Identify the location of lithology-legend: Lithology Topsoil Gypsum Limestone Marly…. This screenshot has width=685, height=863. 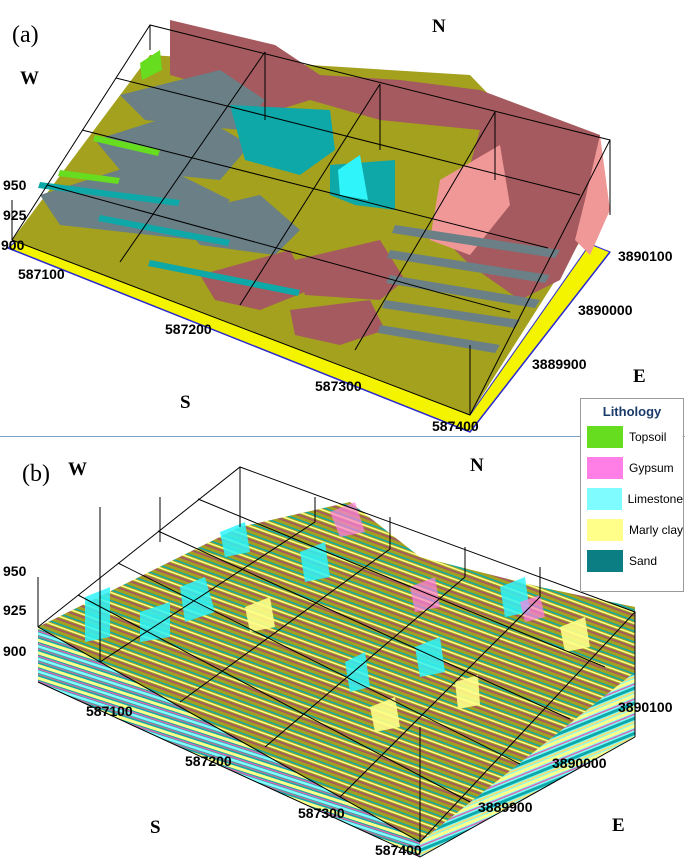
(632, 495).